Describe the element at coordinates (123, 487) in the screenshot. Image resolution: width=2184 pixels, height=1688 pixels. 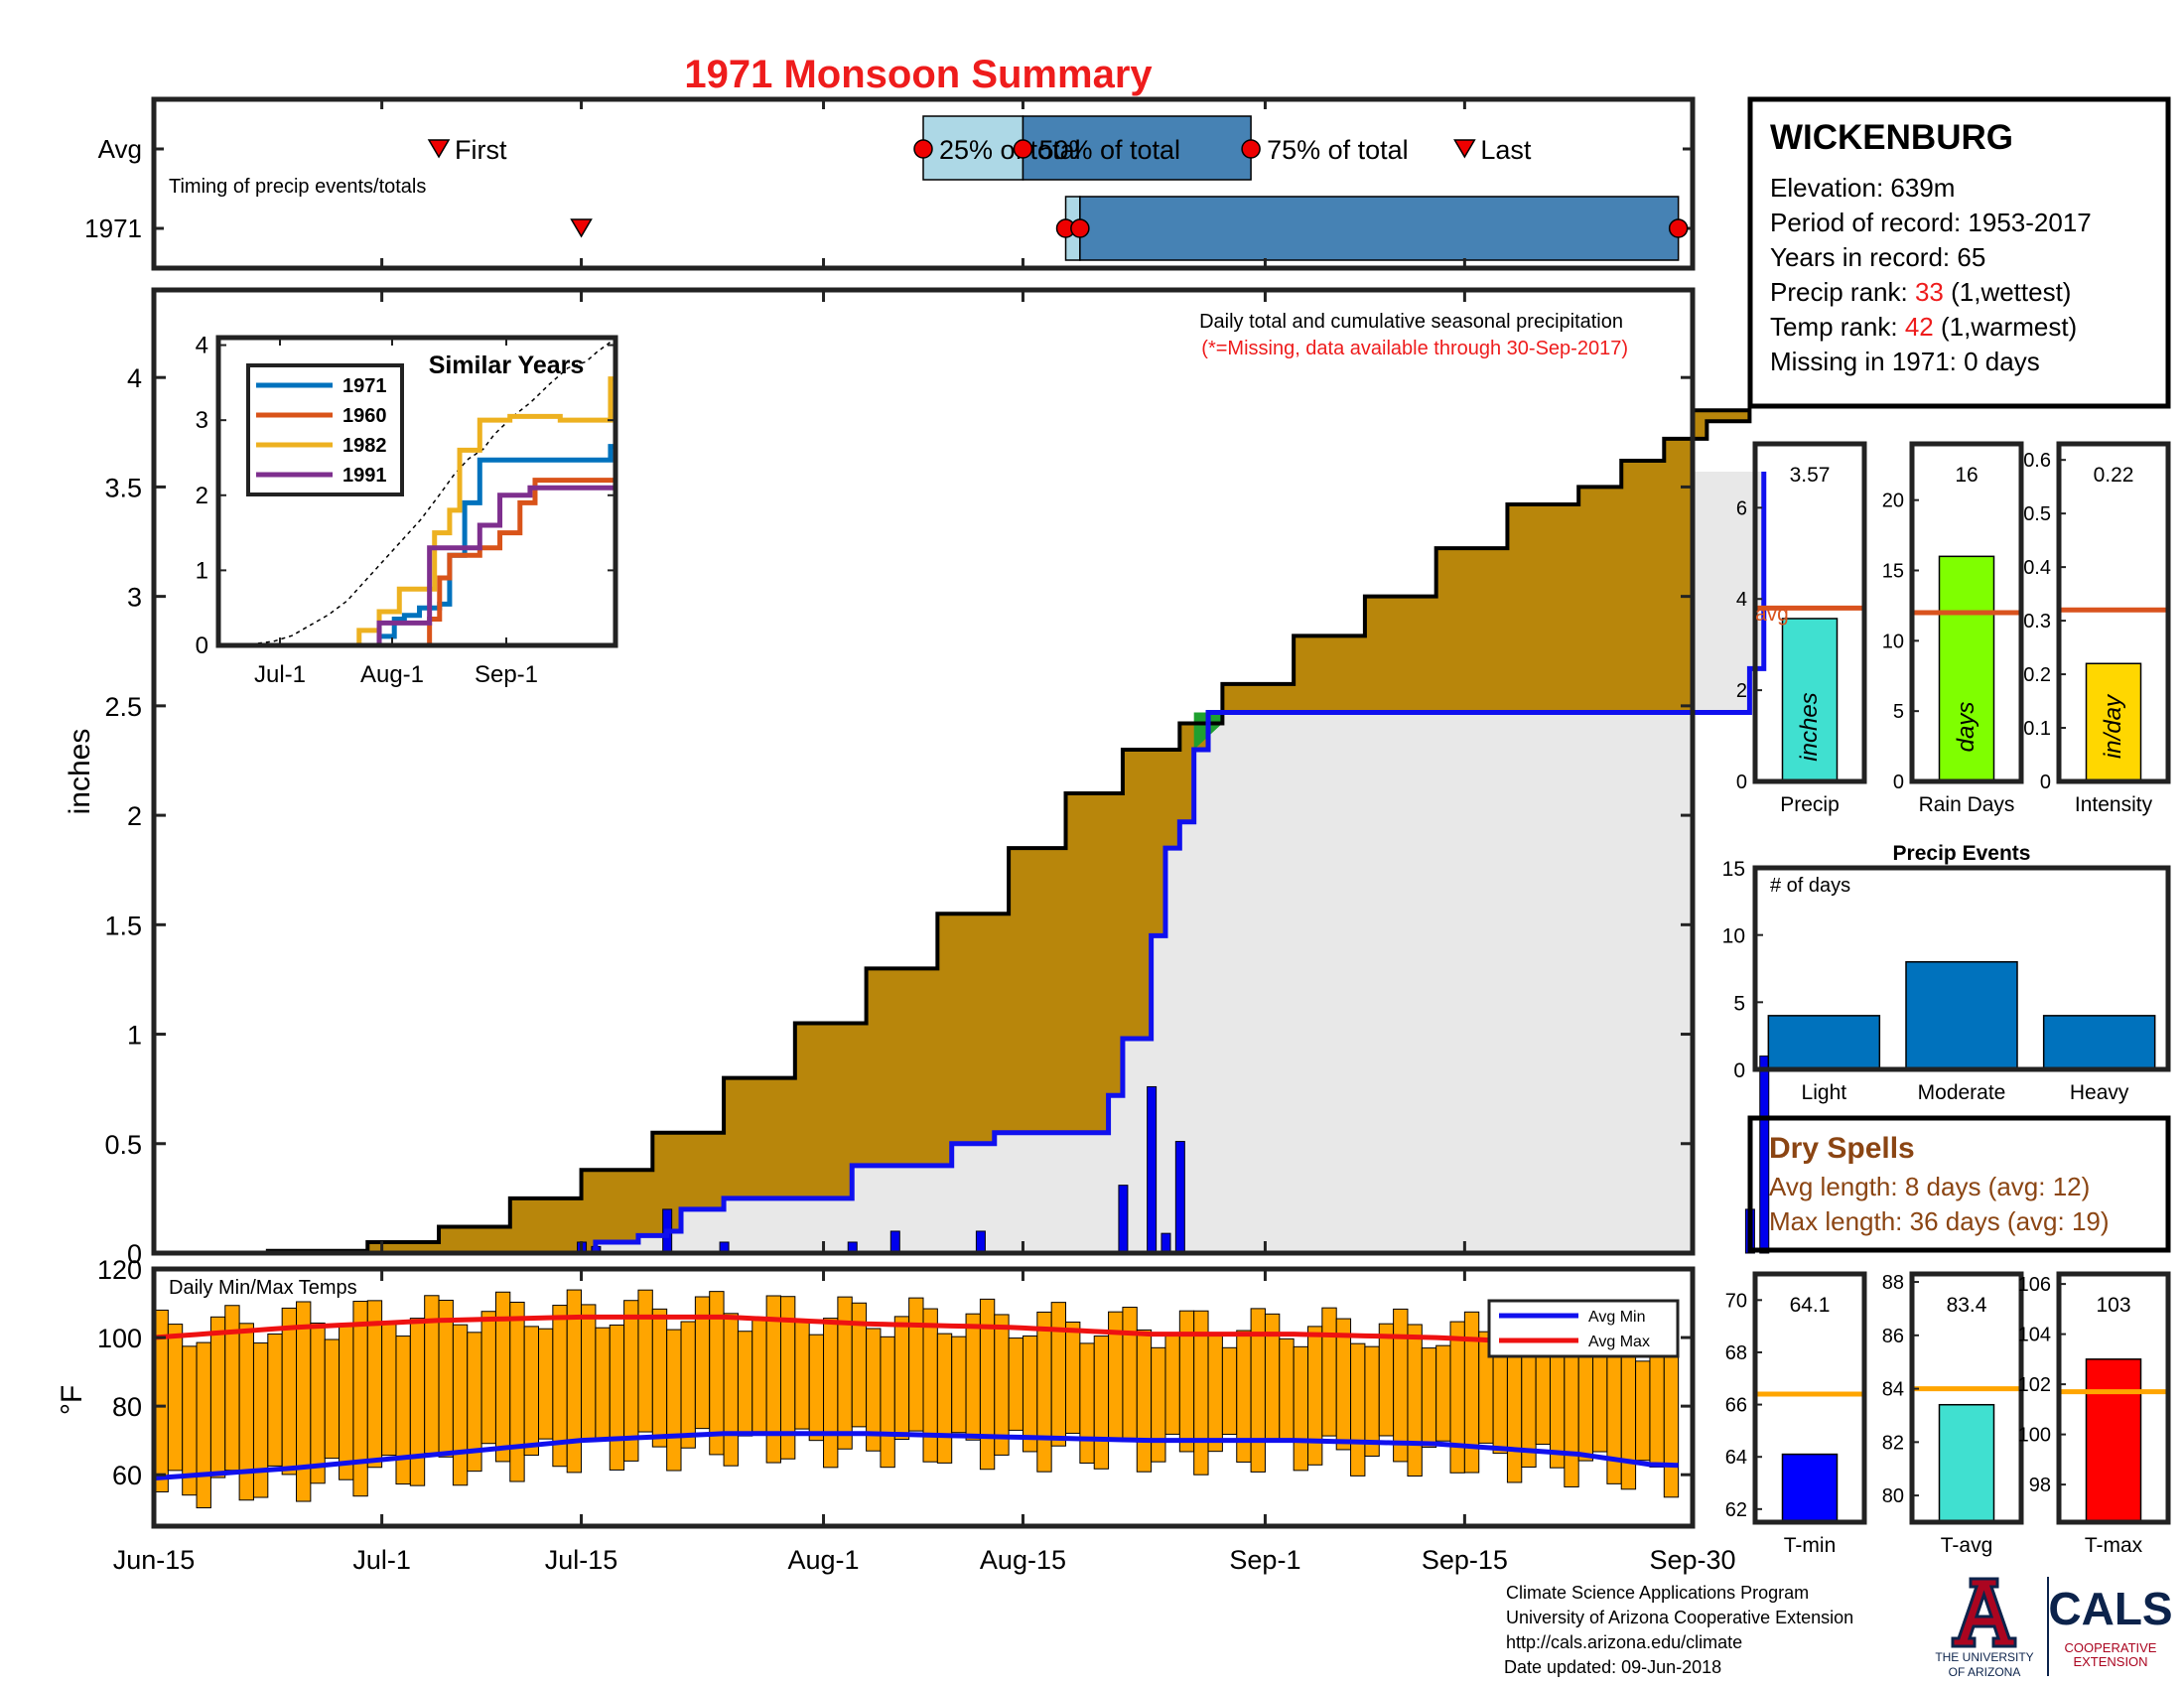
I see `precip-ytick-label: 3.5` at that location.